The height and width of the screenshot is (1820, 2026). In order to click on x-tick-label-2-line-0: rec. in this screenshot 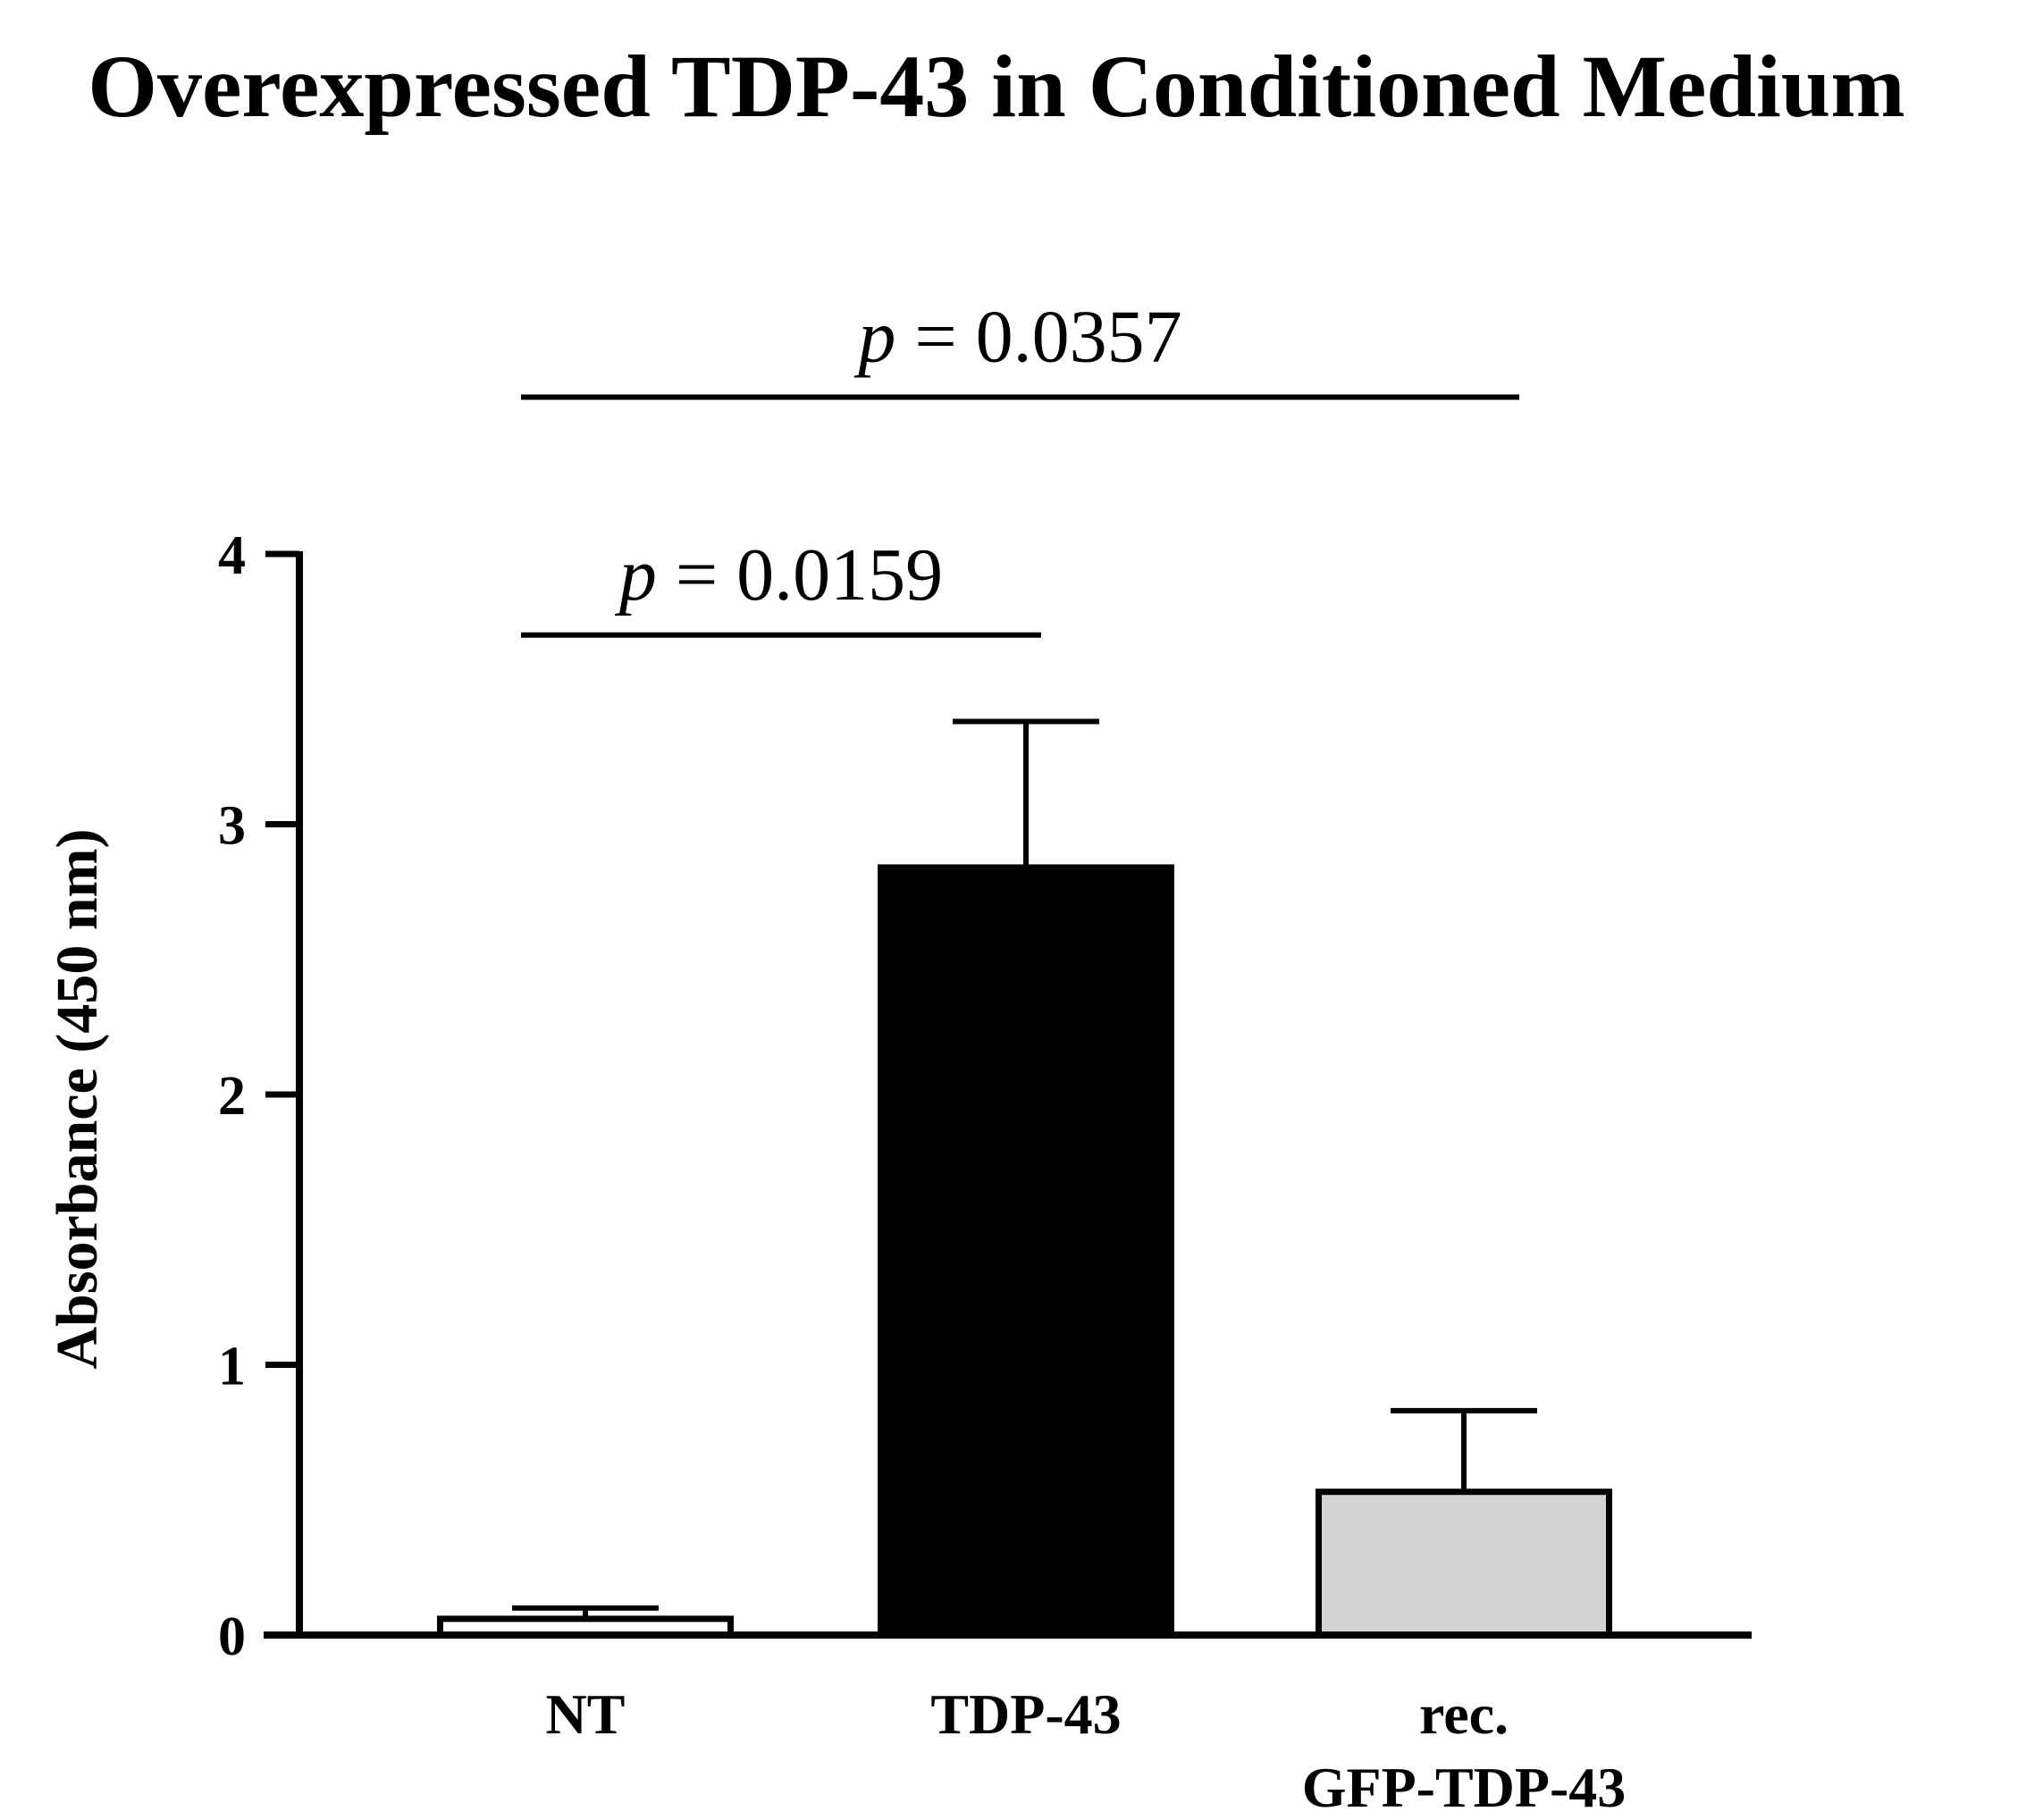, I will do `click(1464, 1714)`.